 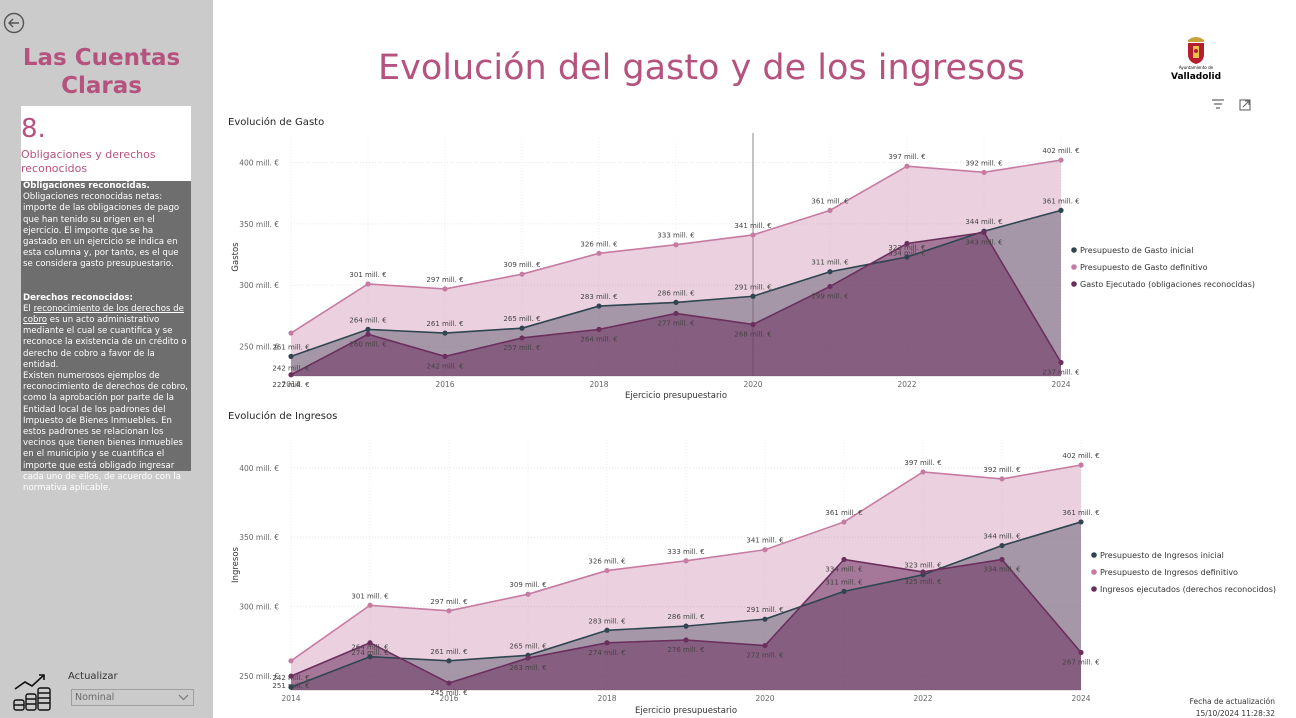 What do you see at coordinates (103, 314) in the screenshot?
I see `desc-link-derechos: reconocimiento de los derechos de cobro` at bounding box center [103, 314].